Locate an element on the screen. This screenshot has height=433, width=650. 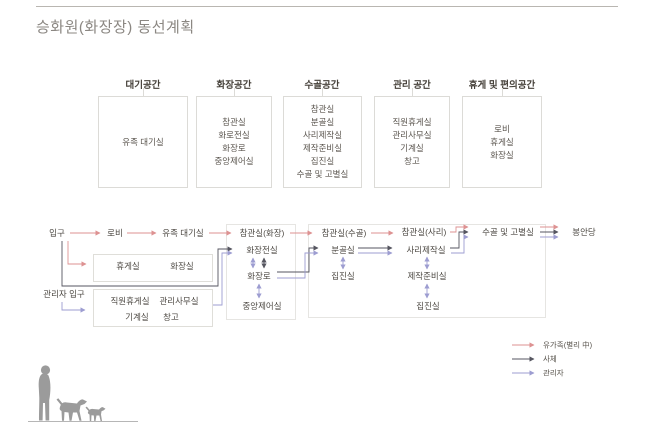
room-label: 집진실 is located at coordinates (322, 161).